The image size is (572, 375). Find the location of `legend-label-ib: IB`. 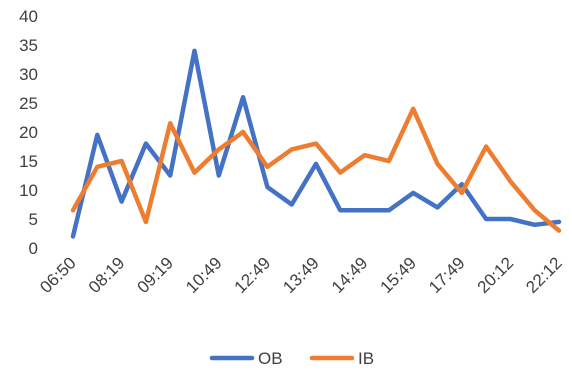

legend-label-ib: IB is located at coordinates (366, 358).